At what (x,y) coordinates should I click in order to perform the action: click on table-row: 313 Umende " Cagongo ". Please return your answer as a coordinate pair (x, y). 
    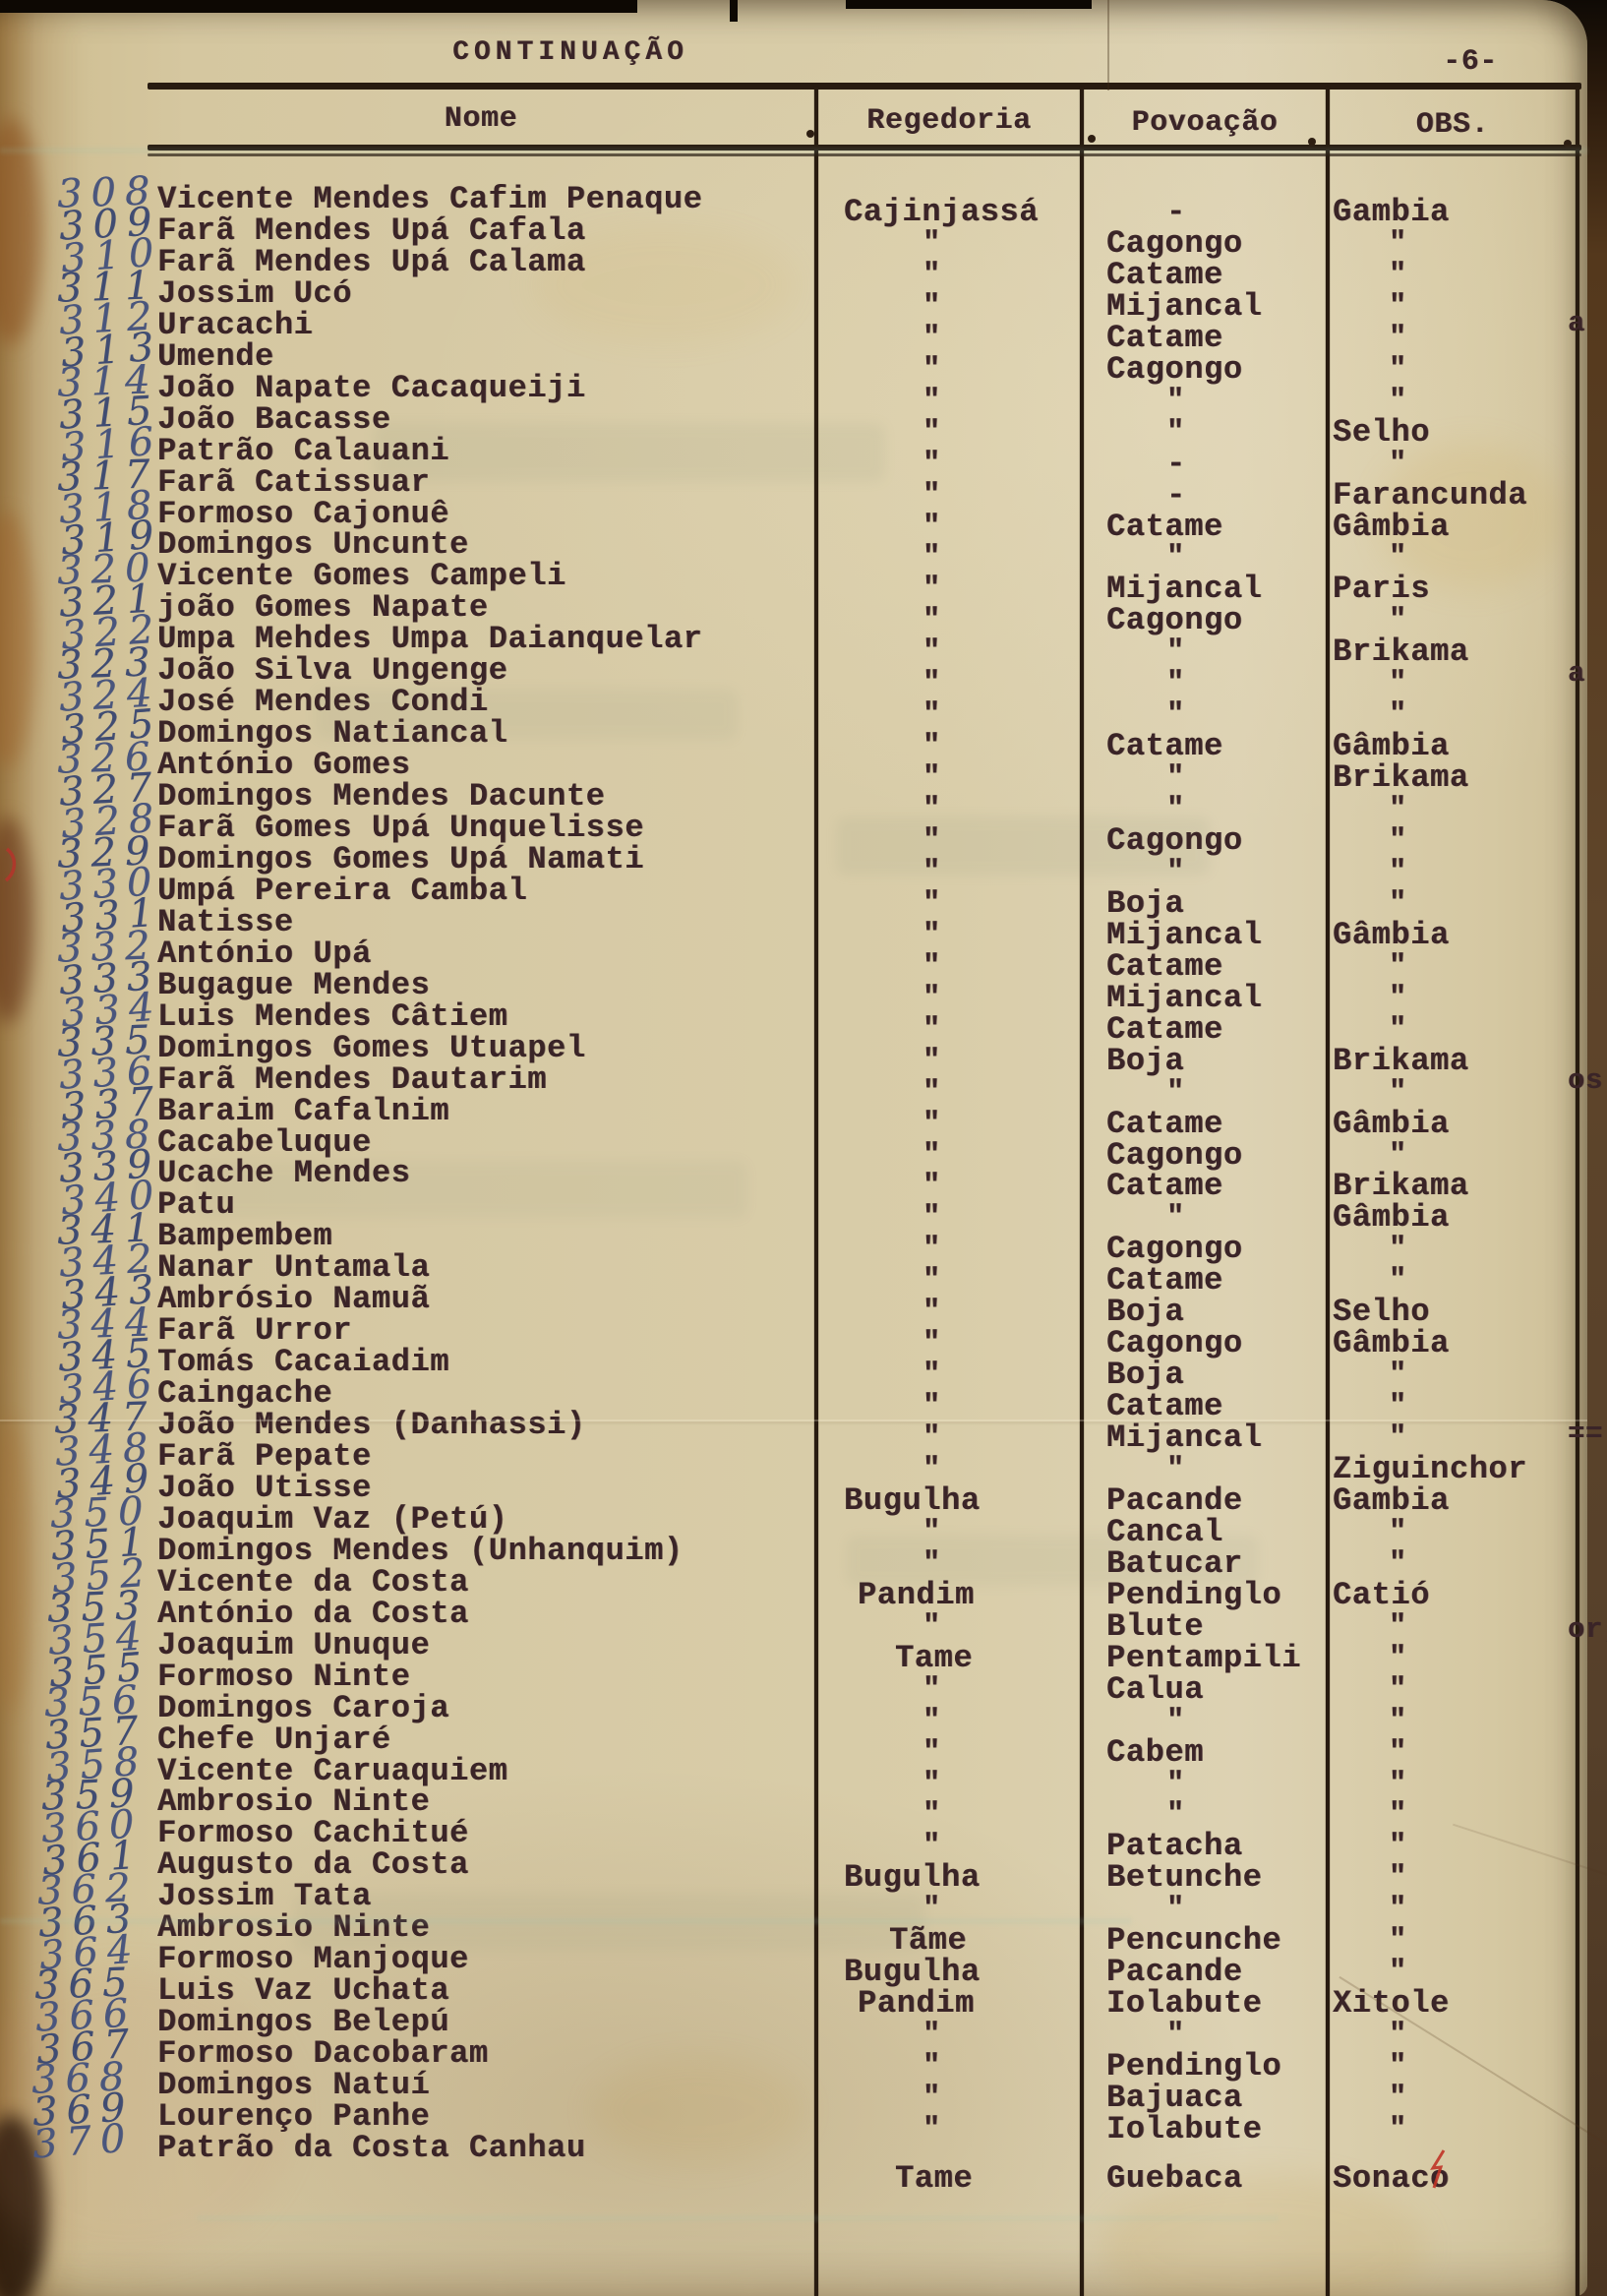
    Looking at the image, I should click on (793, 355).